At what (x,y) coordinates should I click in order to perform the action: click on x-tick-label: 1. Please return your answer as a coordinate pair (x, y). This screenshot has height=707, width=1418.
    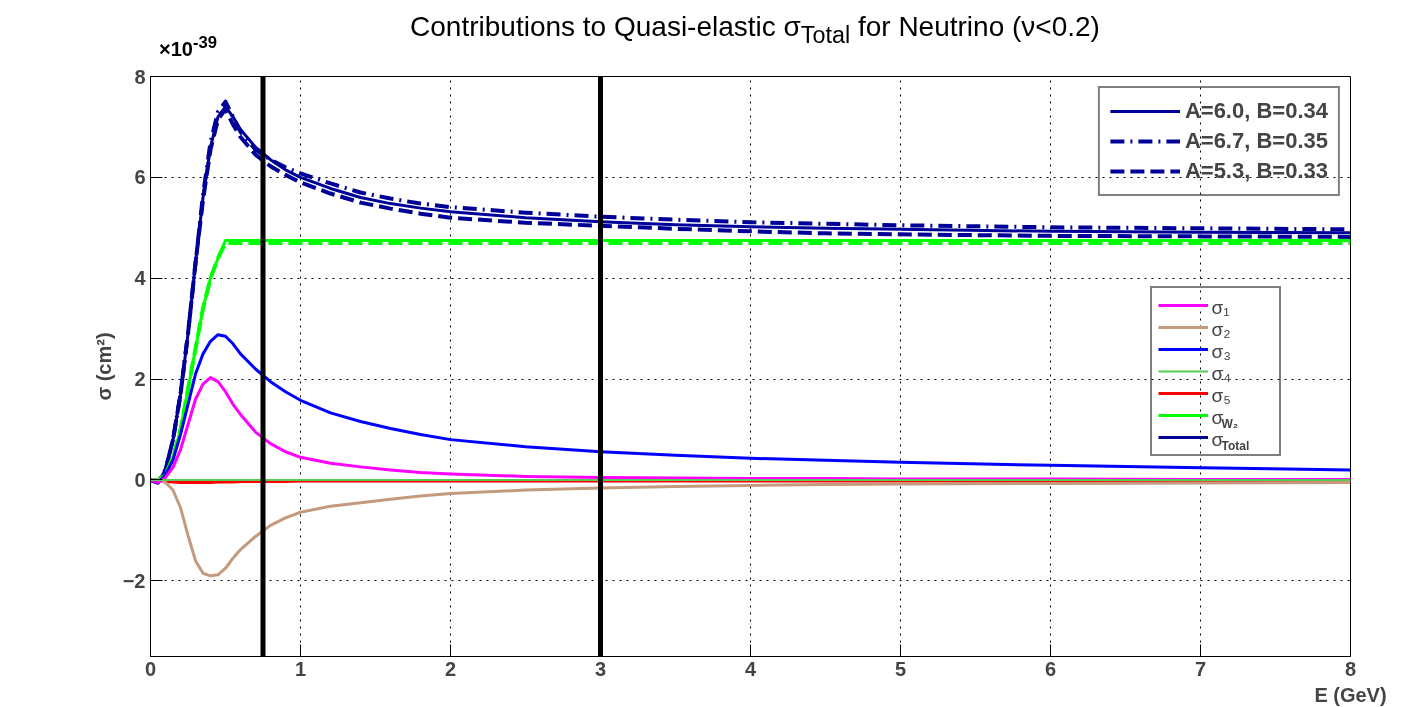
    Looking at the image, I should click on (300, 668).